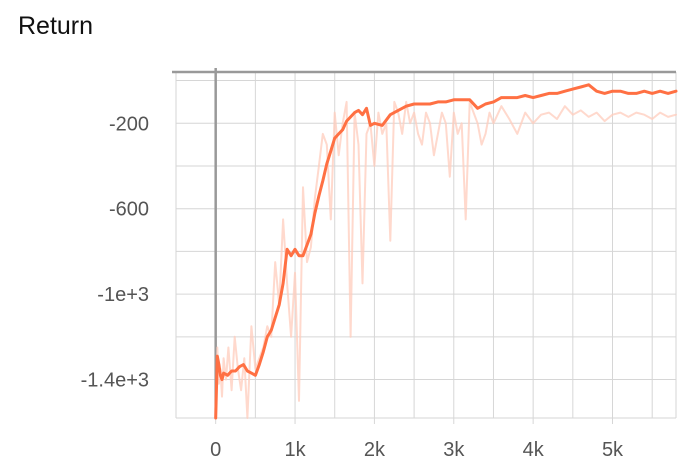 The image size is (692, 474). I want to click on y-tick-label: -1e+3, so click(123, 295).